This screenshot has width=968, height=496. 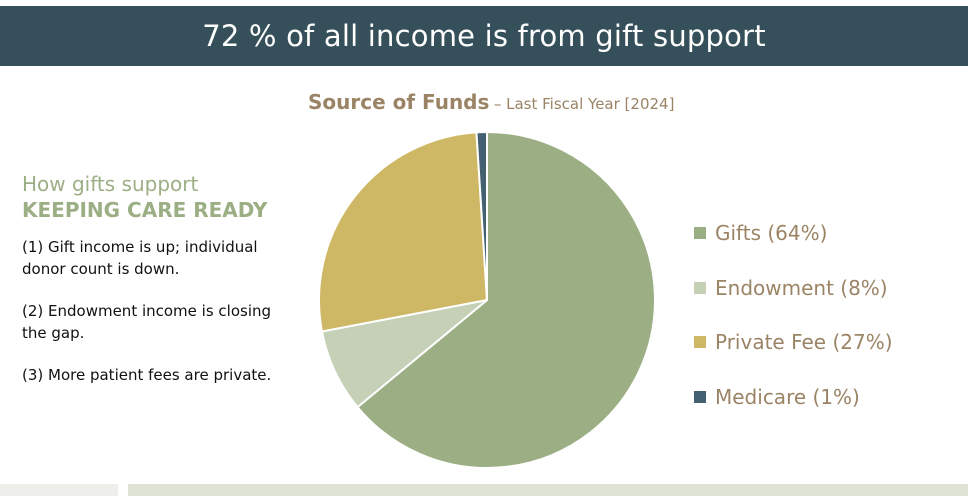 I want to click on legend-item-private-fee: Private Fee (27%), so click(x=793, y=342).